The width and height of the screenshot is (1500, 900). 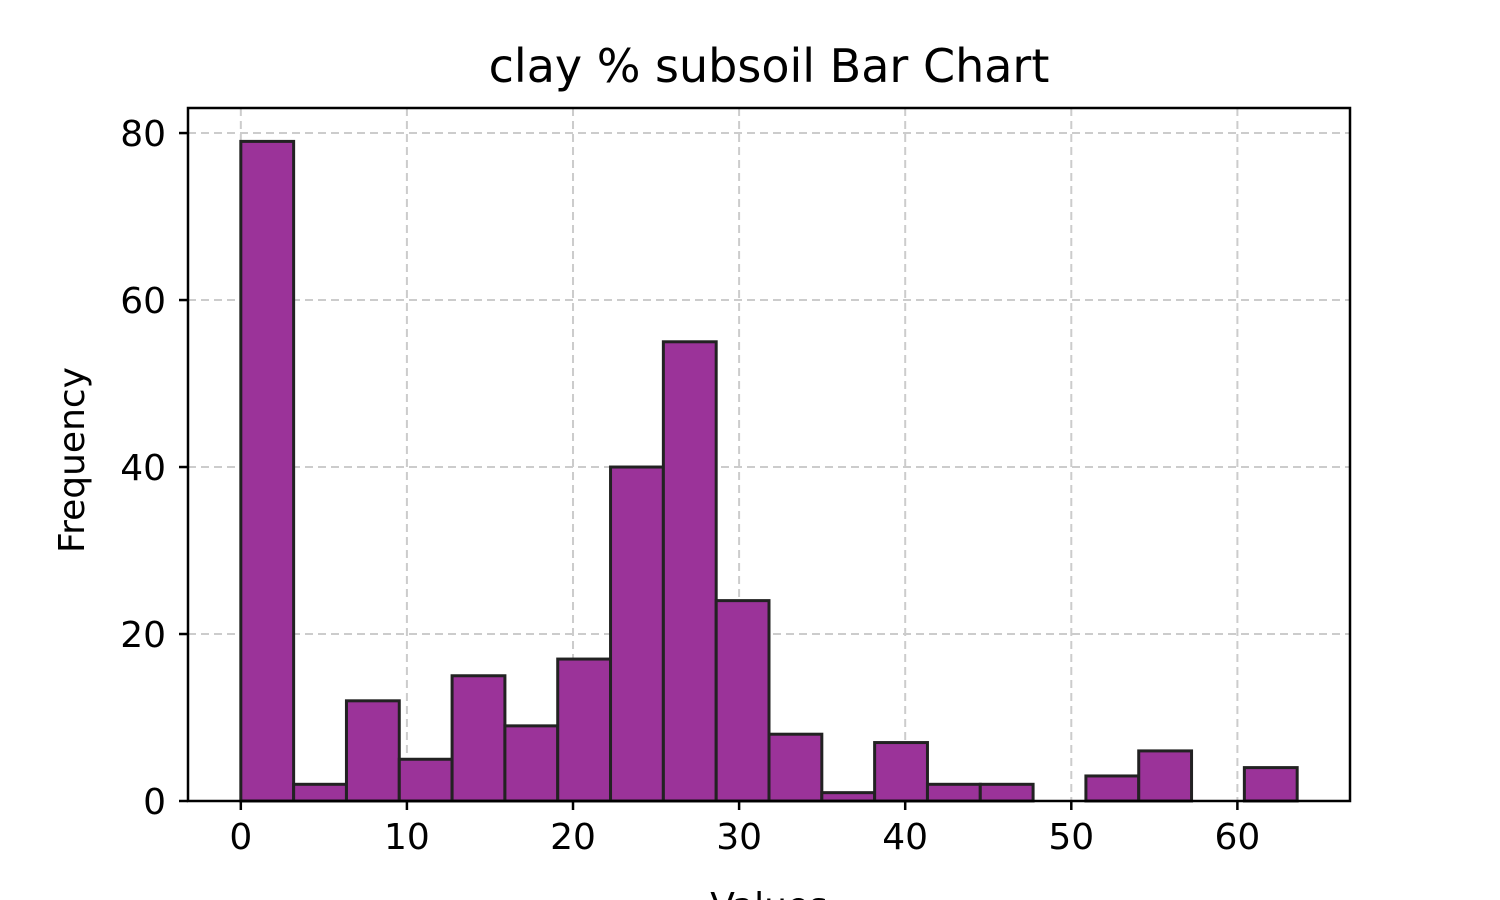 What do you see at coordinates (769, 893) in the screenshot?
I see `x-axis-label: Values` at bounding box center [769, 893].